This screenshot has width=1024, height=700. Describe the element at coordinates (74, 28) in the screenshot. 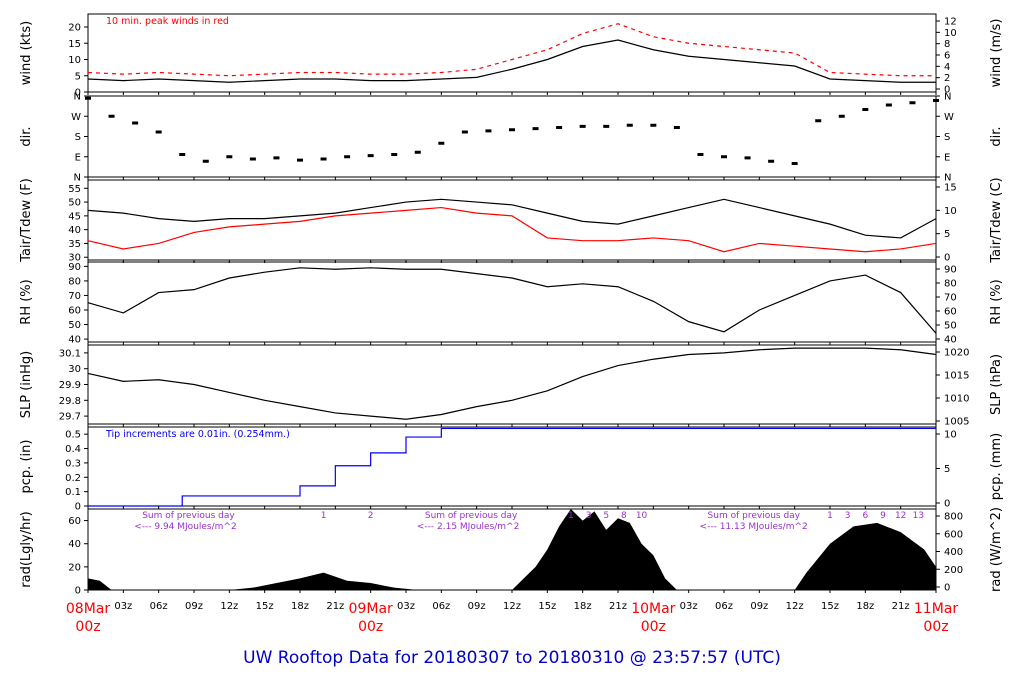

I see `wind-ytick-left-label: 20` at that location.